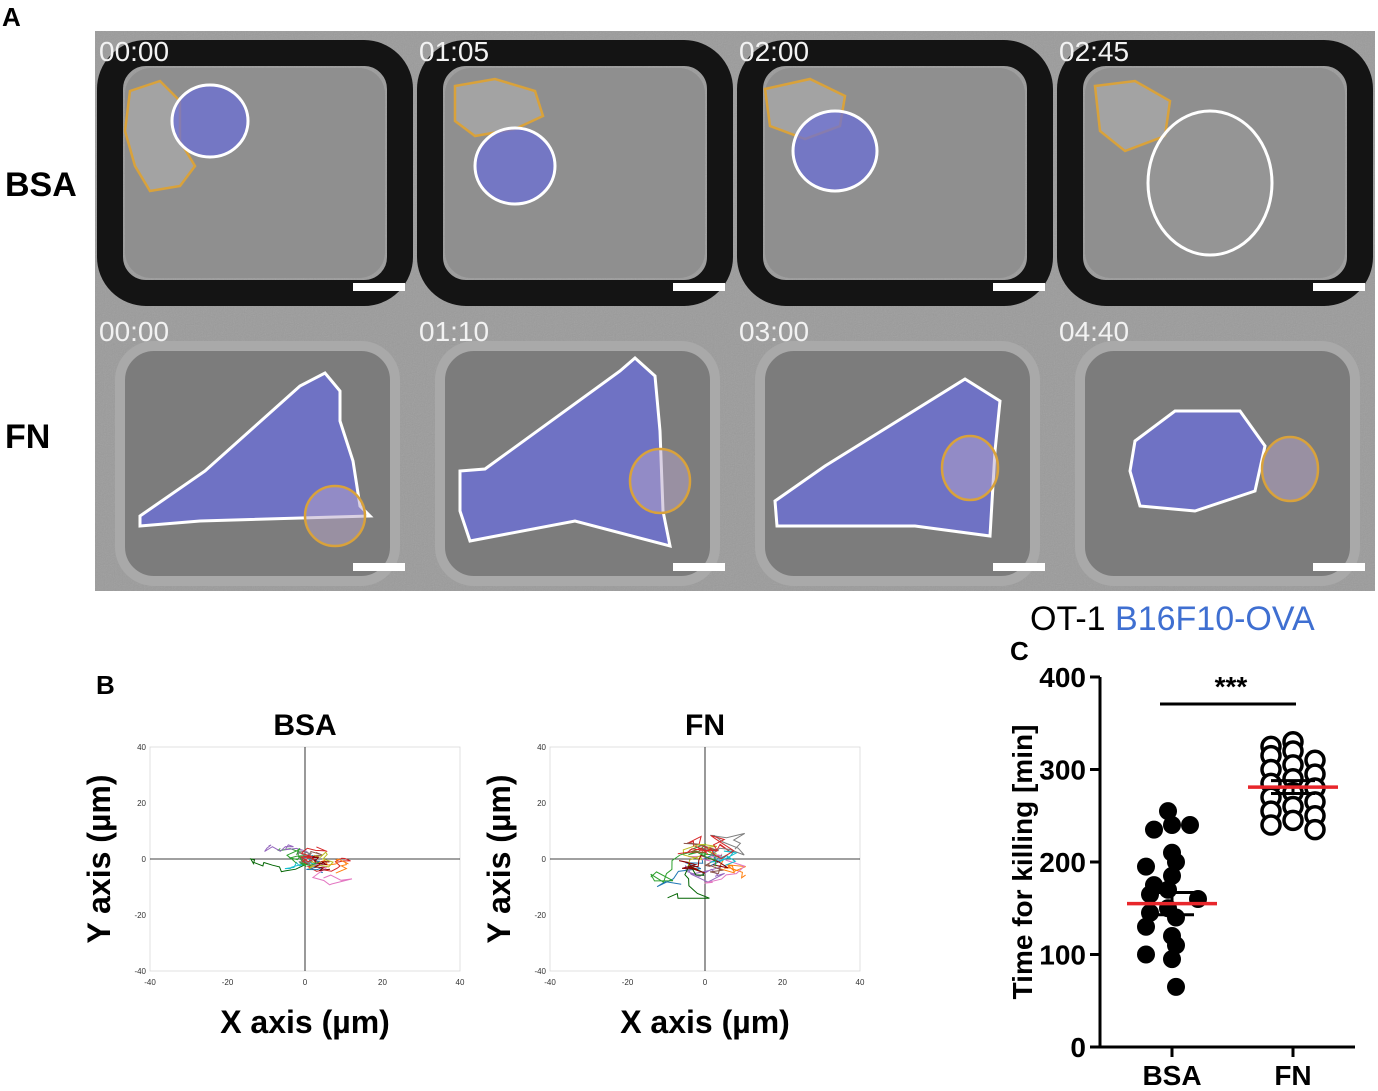 The image size is (1378, 1091). Describe the element at coordinates (1292, 1075) in the screenshot. I see `category-label: FN` at that location.